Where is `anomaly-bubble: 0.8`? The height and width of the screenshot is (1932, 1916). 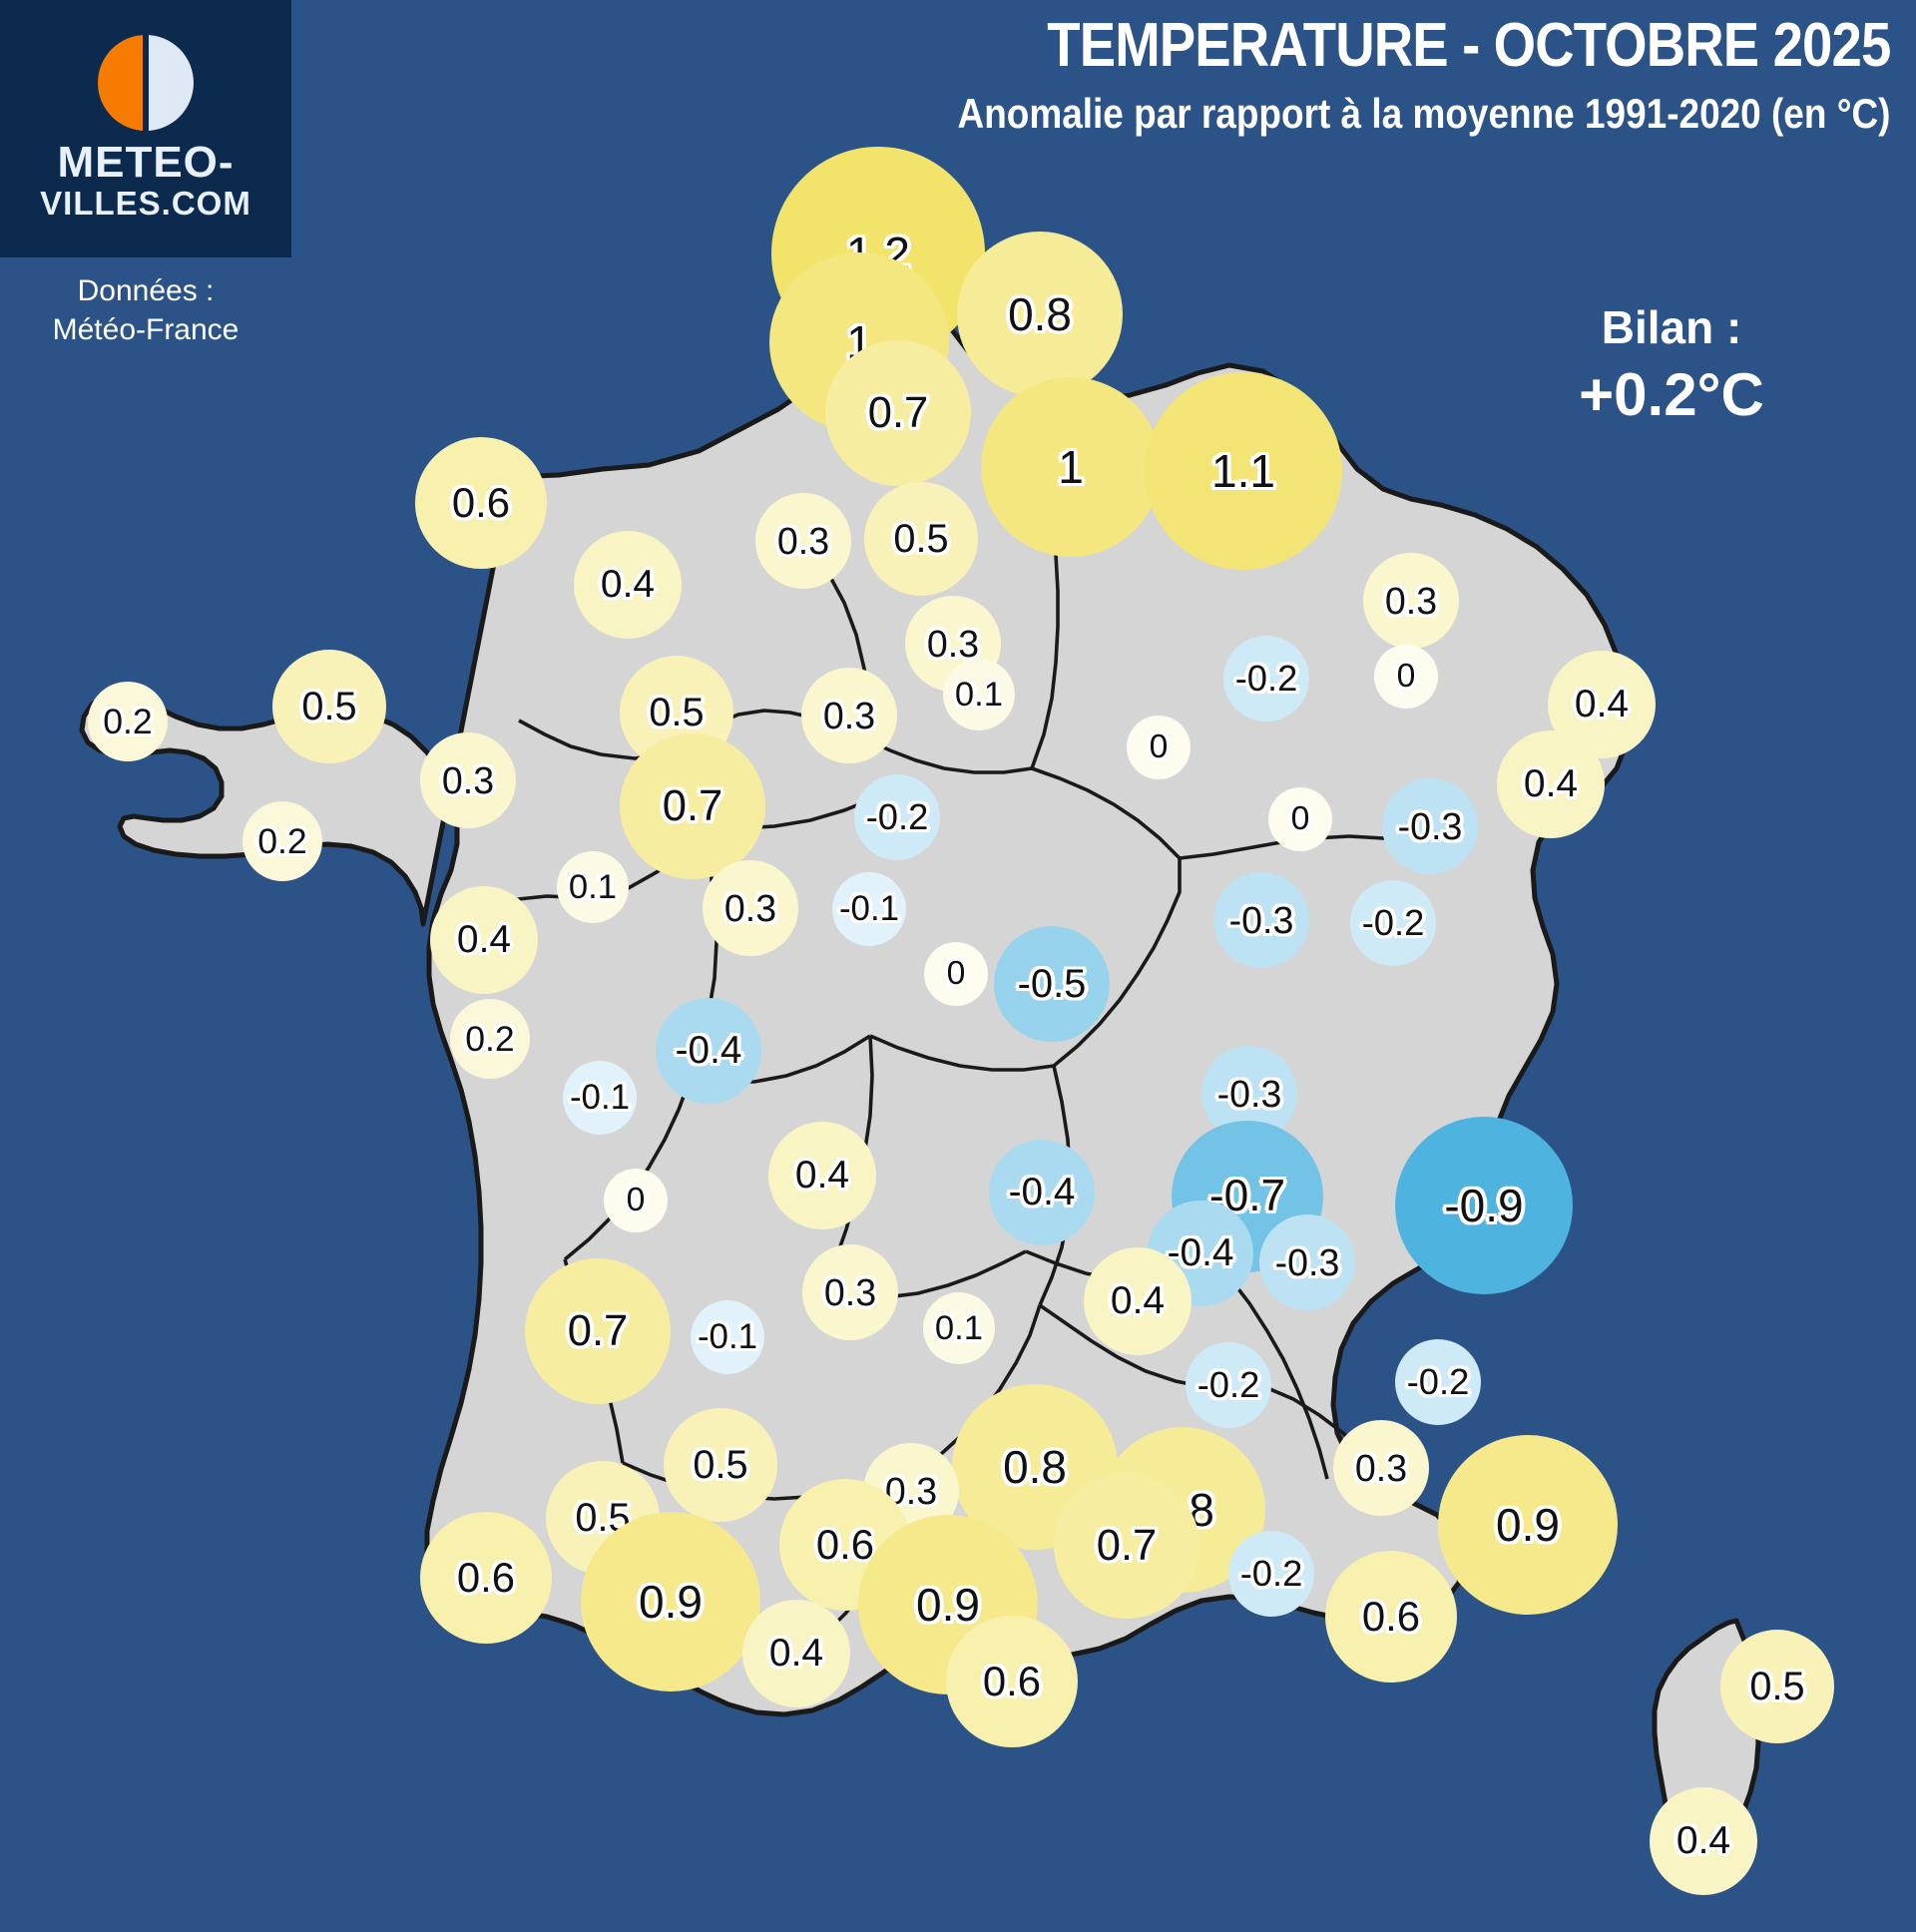
anomaly-bubble: 0.8 is located at coordinates (1040, 314).